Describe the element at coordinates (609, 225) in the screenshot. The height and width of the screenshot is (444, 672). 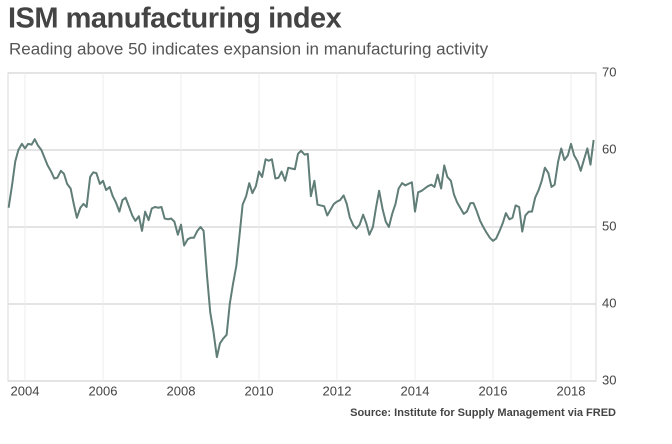
I see `y-tick-label: 50` at that location.